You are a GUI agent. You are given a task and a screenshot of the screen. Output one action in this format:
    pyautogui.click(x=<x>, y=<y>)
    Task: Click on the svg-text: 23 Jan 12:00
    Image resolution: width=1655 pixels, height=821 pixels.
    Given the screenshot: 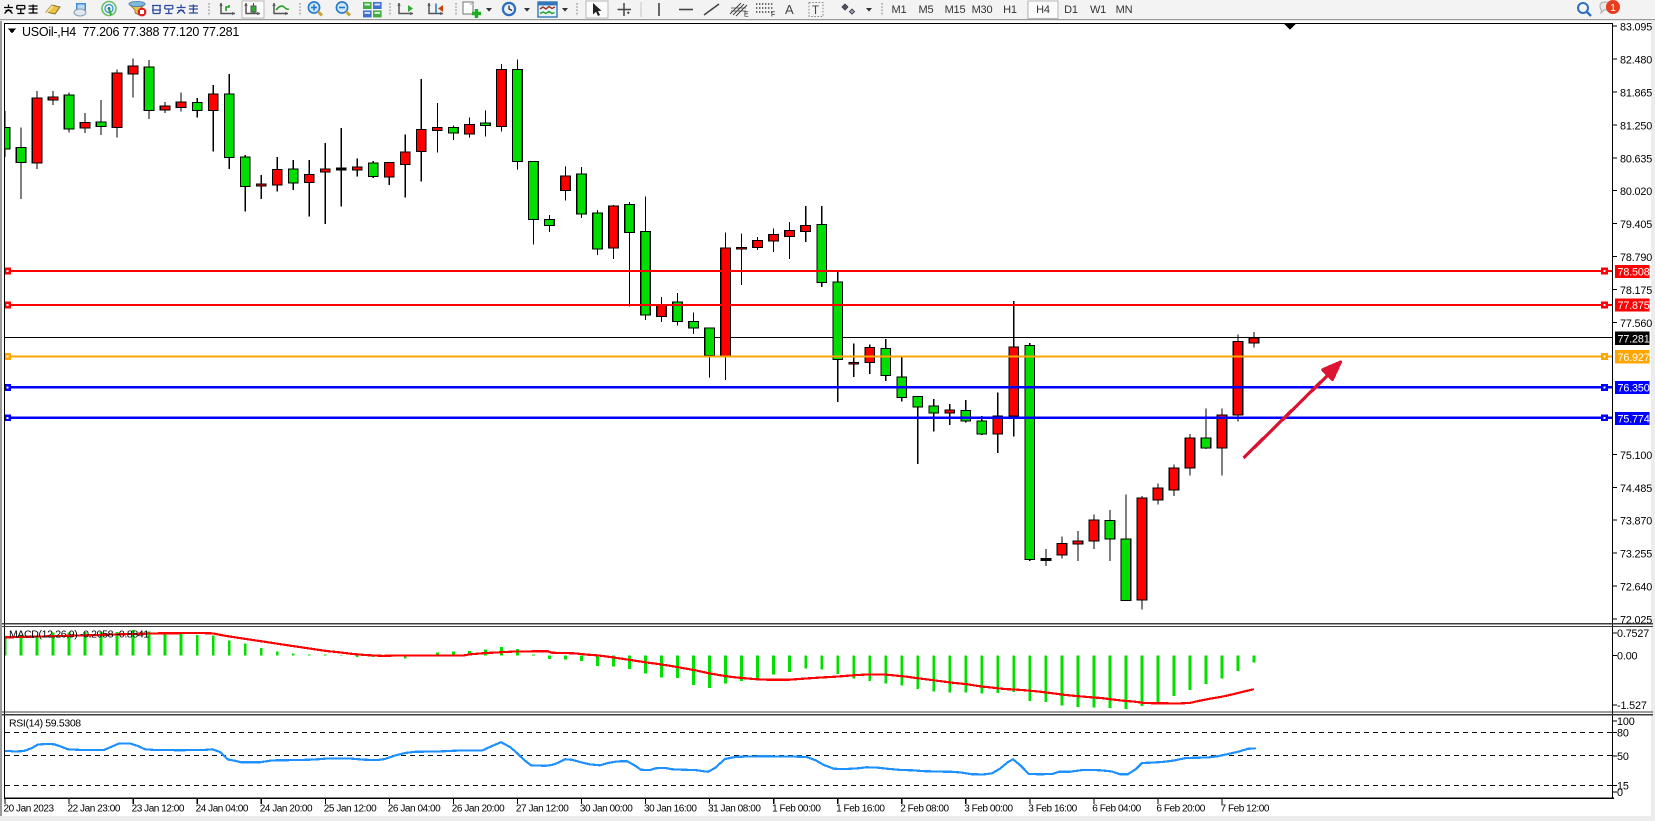 What is the action you would take?
    pyautogui.click(x=158, y=809)
    